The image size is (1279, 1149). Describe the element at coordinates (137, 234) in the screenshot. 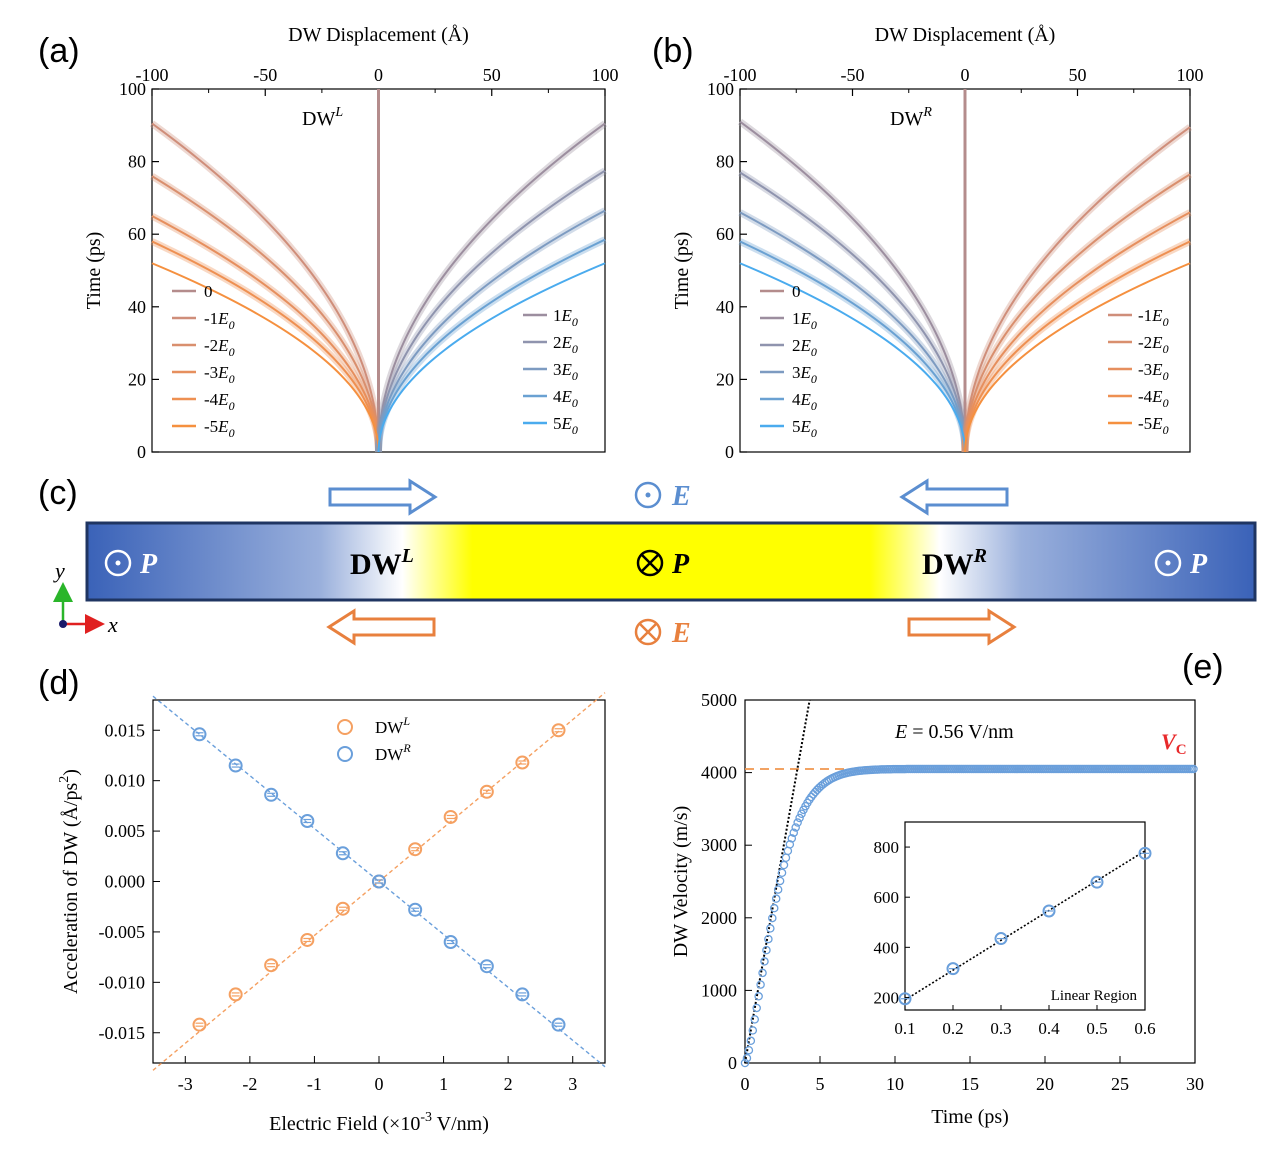

I see `y-tick-label: 60` at that location.